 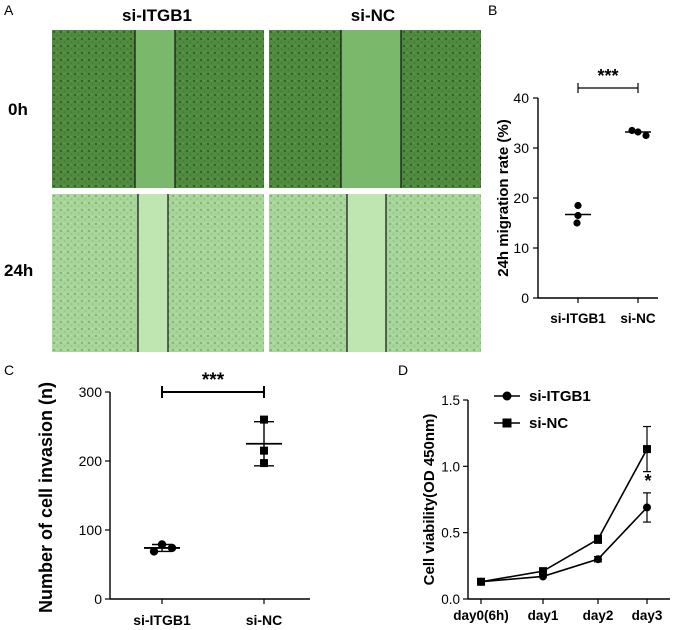 I want to click on column-title-si-itgb1: si-ITGB1, so click(x=157, y=15).